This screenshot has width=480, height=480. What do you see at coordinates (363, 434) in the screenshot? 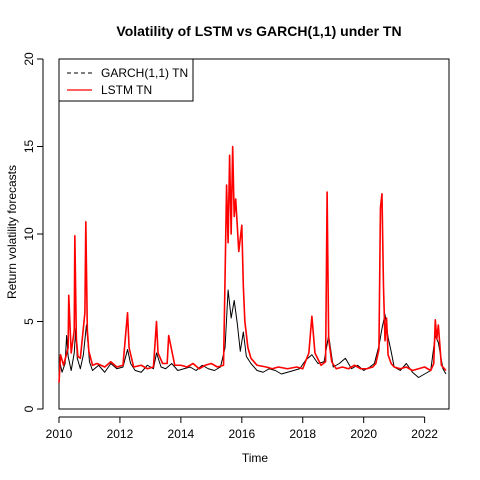
I see `x-tick-label: 2020` at bounding box center [363, 434].